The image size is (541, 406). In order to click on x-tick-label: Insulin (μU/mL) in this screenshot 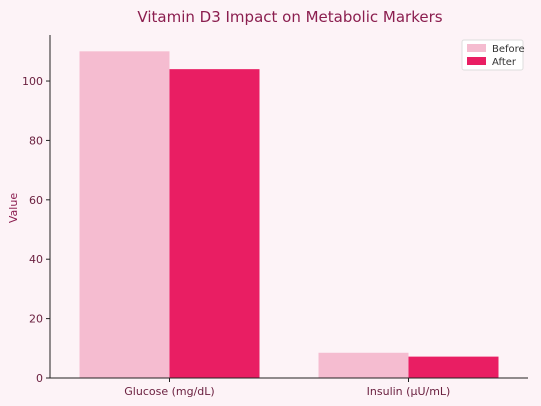, I will do `click(409, 391)`.